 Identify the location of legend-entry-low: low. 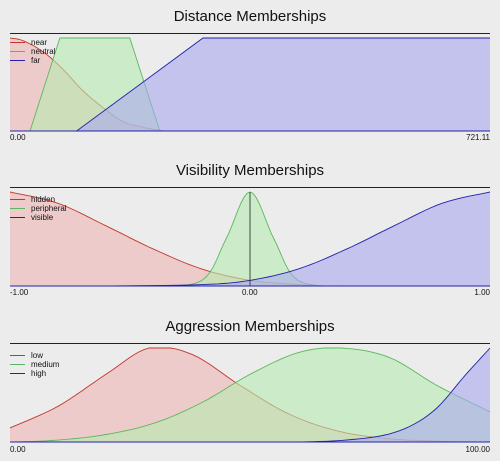
(34, 355).